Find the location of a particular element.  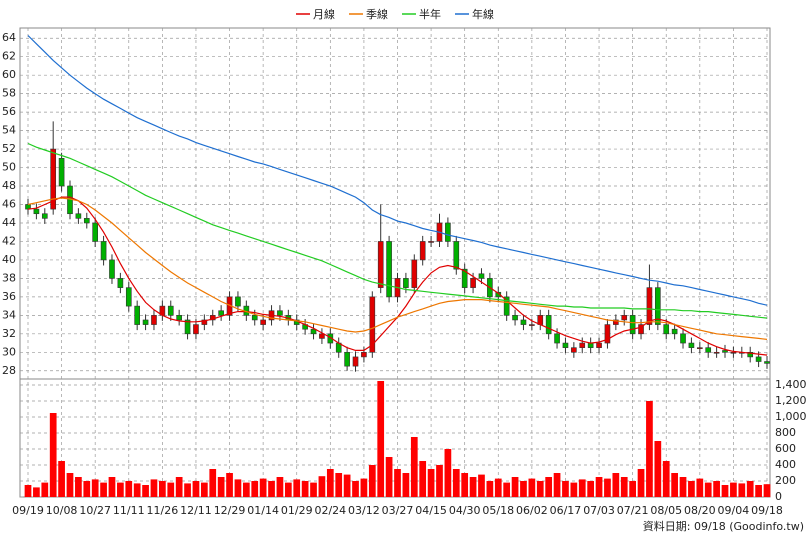

x-tick-label: 06/17 is located at coordinates (566, 510).